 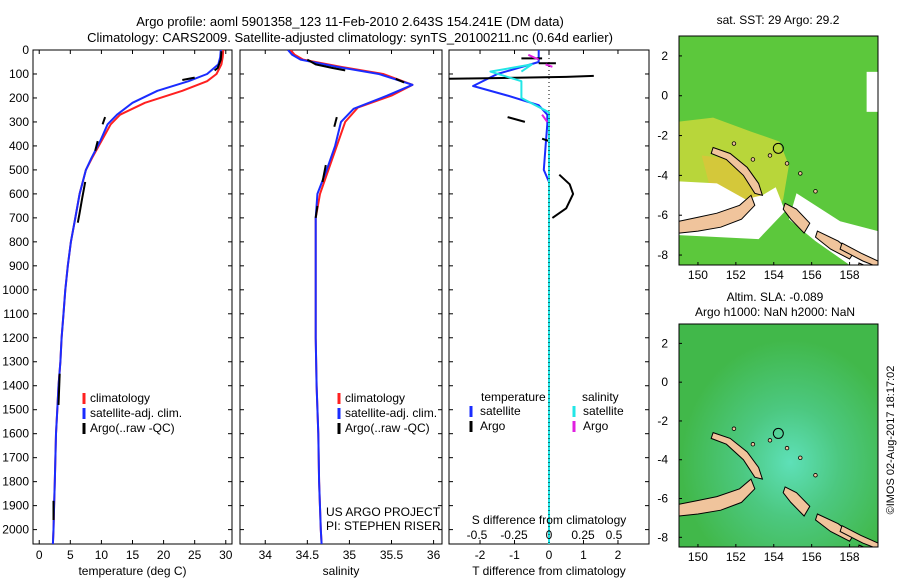 What do you see at coordinates (350, 555) in the screenshot?
I see `x-tick-label: 35` at bounding box center [350, 555].